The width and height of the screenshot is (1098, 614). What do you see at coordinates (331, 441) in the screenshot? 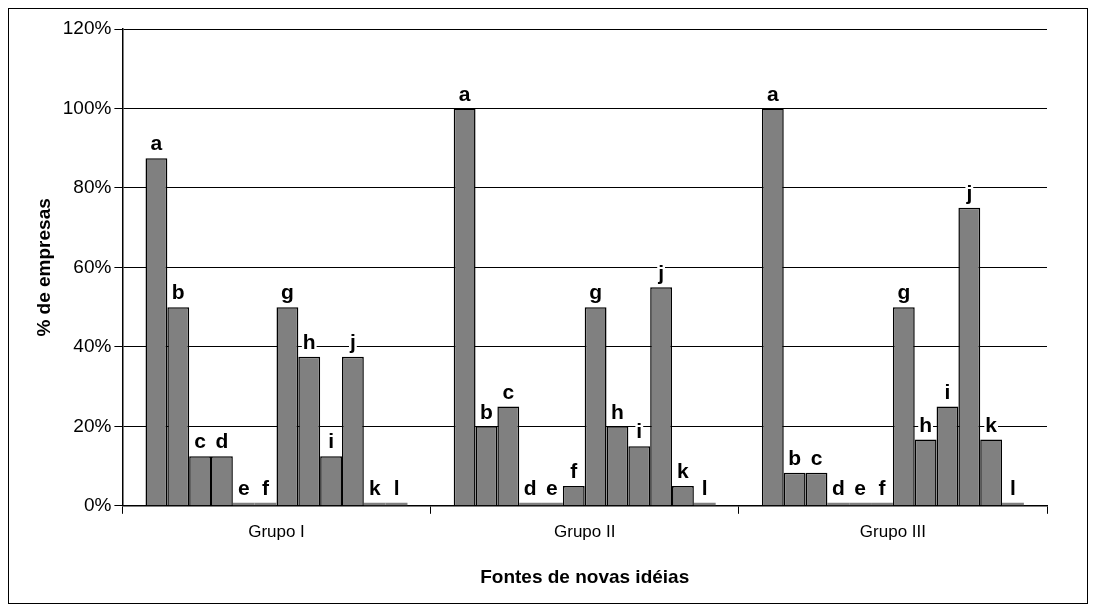
I see `series-label: i` at bounding box center [331, 441].